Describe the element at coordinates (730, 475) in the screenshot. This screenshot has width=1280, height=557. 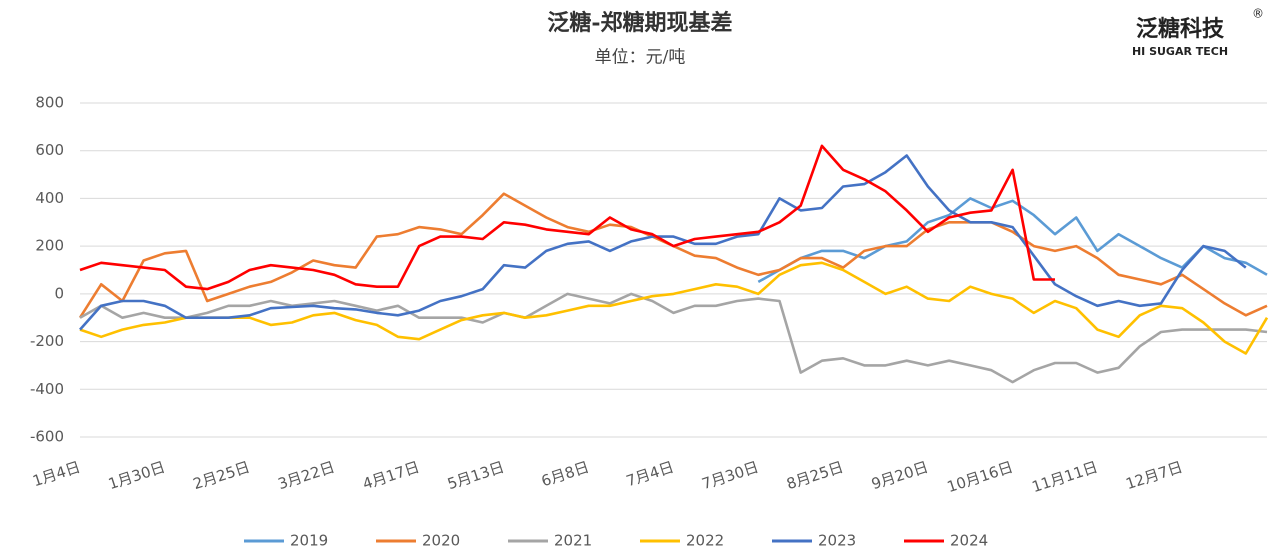
I see `x-tick-label: 7月30日` at that location.